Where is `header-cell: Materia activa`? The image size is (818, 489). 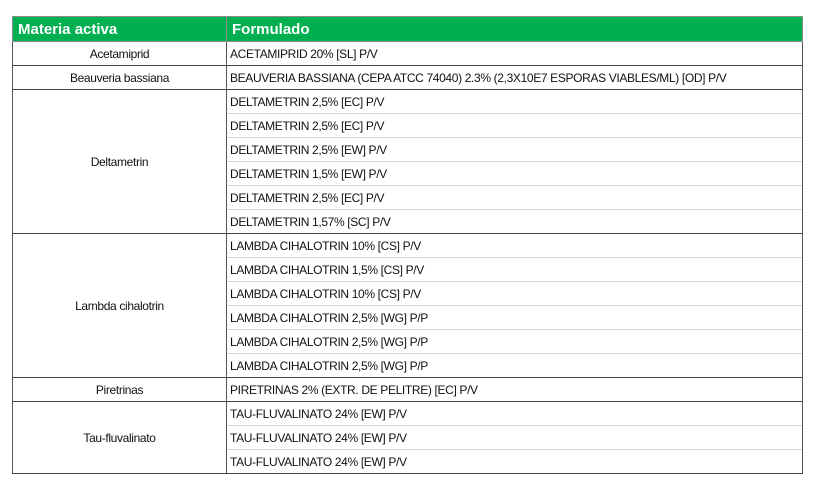 header-cell: Materia activa is located at coordinates (119, 29).